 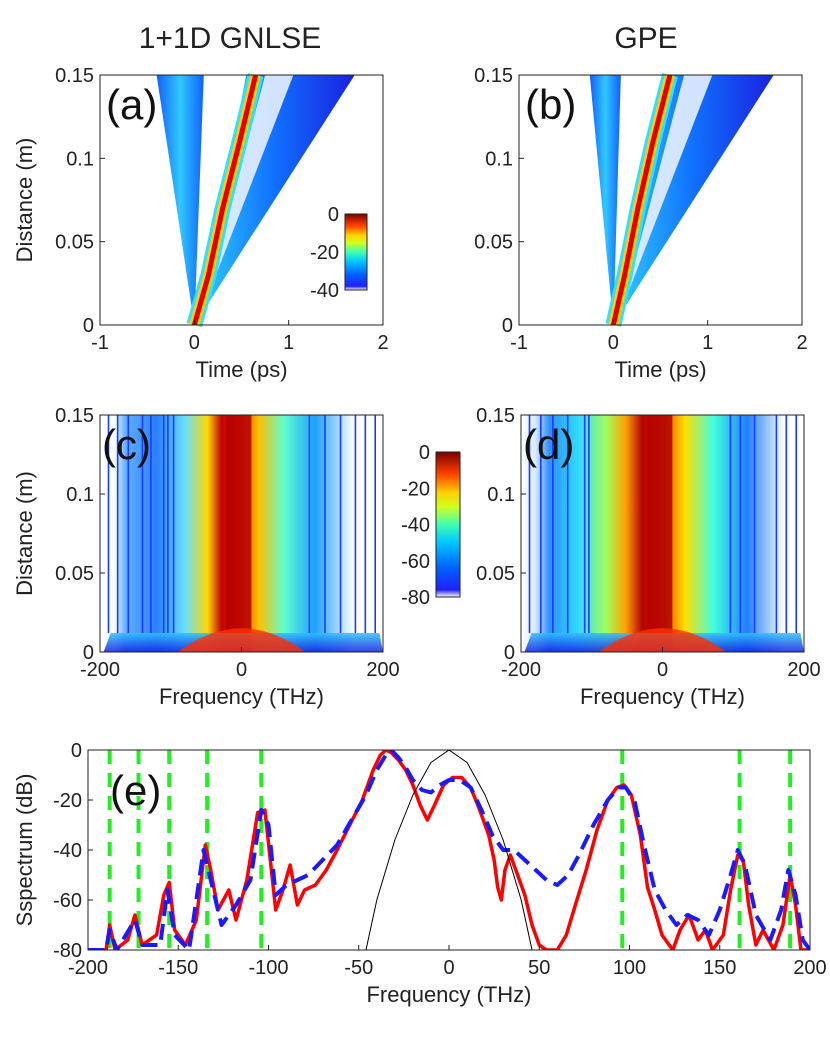 I want to click on y-tick-label: -40, so click(x=67, y=851).